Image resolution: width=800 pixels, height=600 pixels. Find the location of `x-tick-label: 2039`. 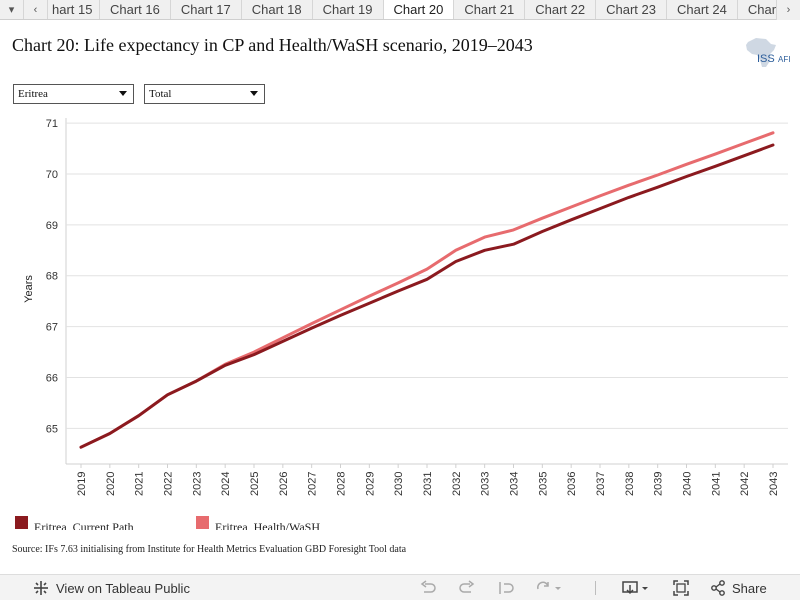

x-tick-label: 2039 is located at coordinates (659, 484).